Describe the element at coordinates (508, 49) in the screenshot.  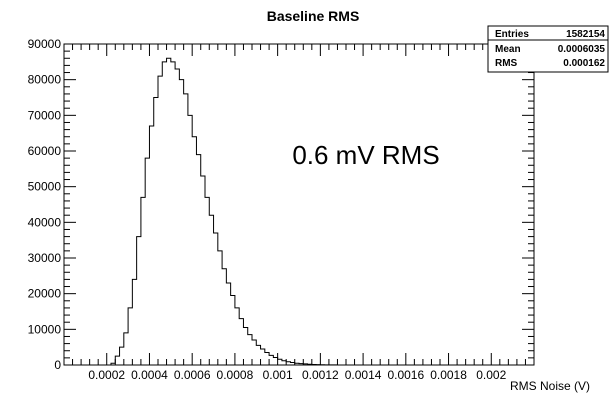
I see `stats-mean-label: Mean` at that location.